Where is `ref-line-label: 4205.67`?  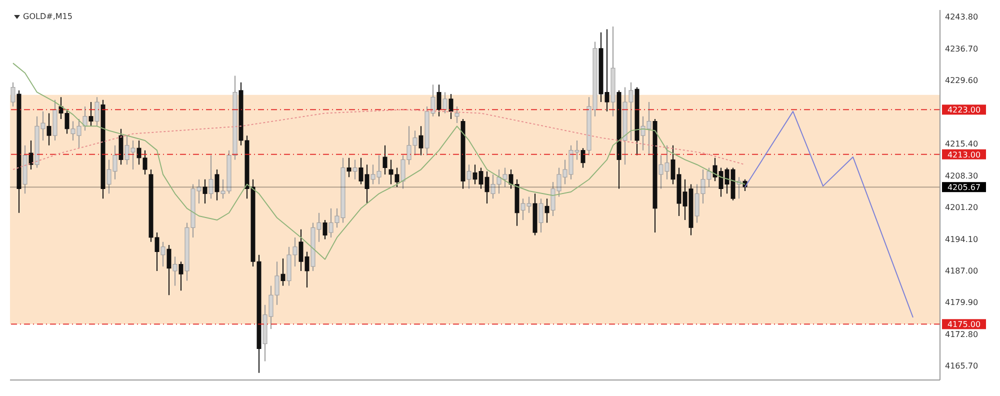
ref-line-label: 4205.67 is located at coordinates (964, 187).